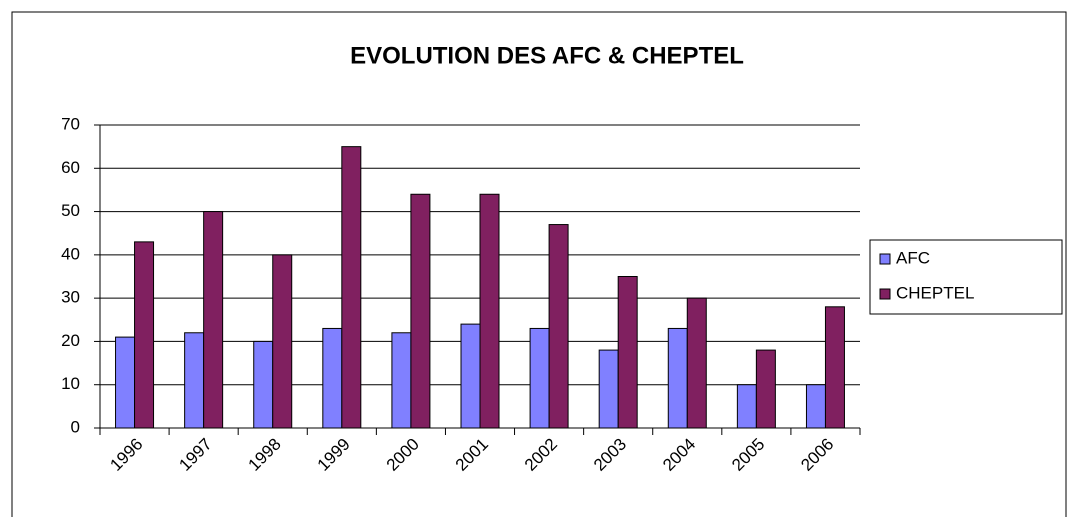  What do you see at coordinates (70, 123) in the screenshot?
I see `y-tick-label: 70` at bounding box center [70, 123].